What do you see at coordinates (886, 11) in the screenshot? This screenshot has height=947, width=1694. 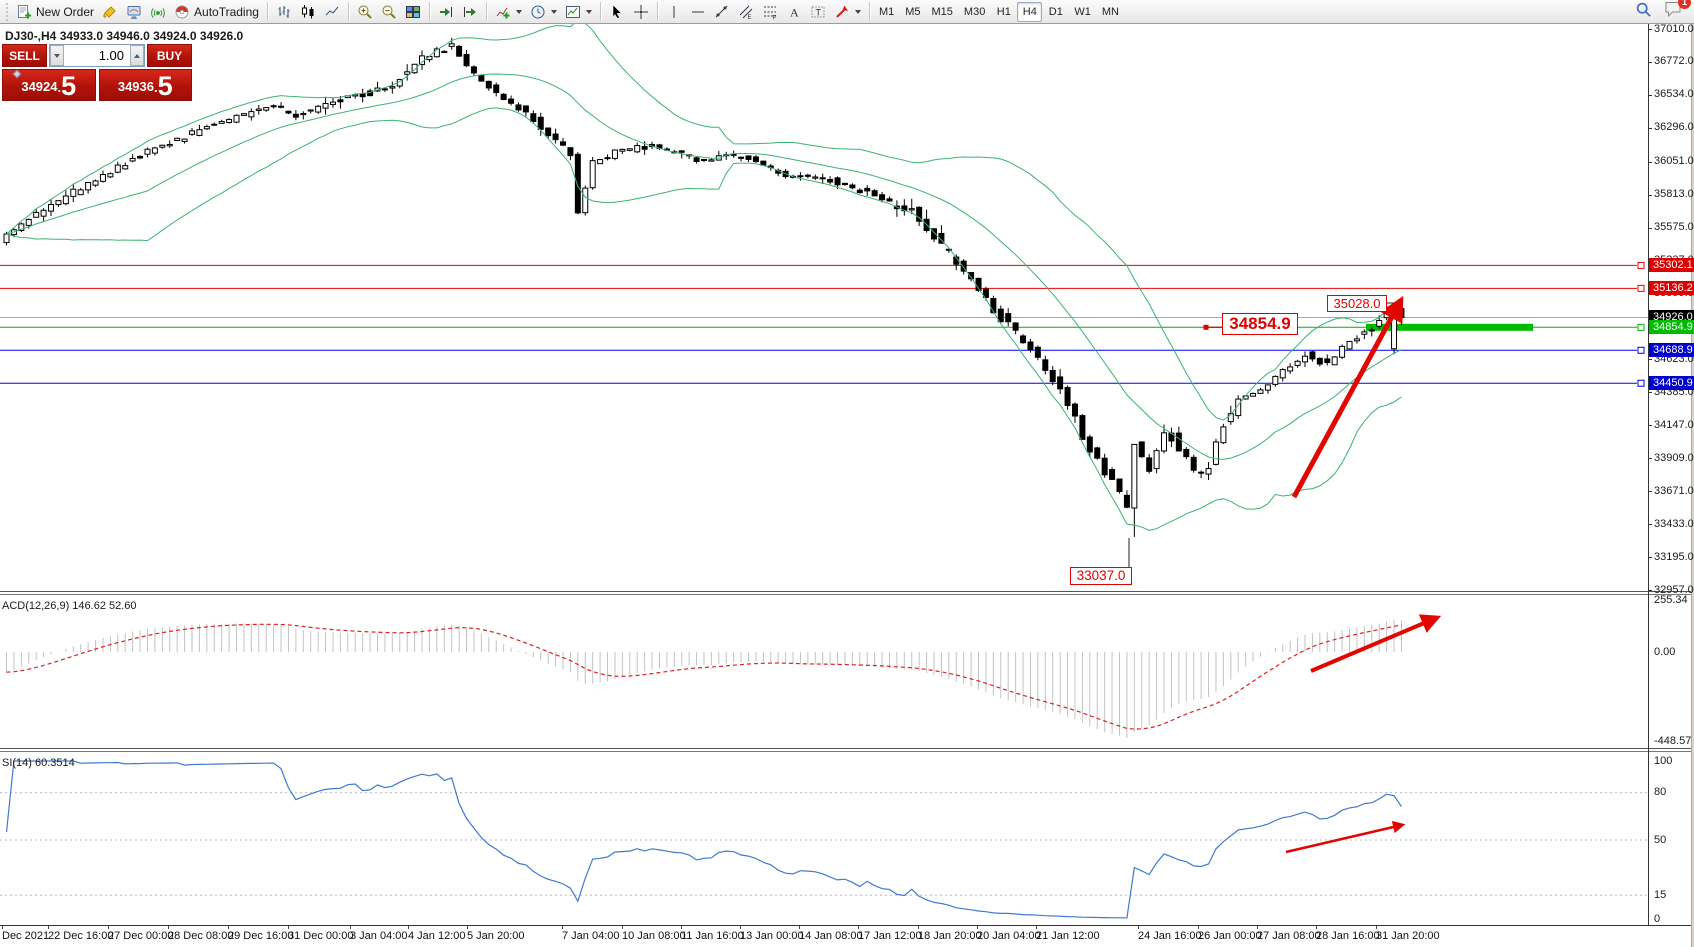 I see `timeframe-m1: M1` at bounding box center [886, 11].